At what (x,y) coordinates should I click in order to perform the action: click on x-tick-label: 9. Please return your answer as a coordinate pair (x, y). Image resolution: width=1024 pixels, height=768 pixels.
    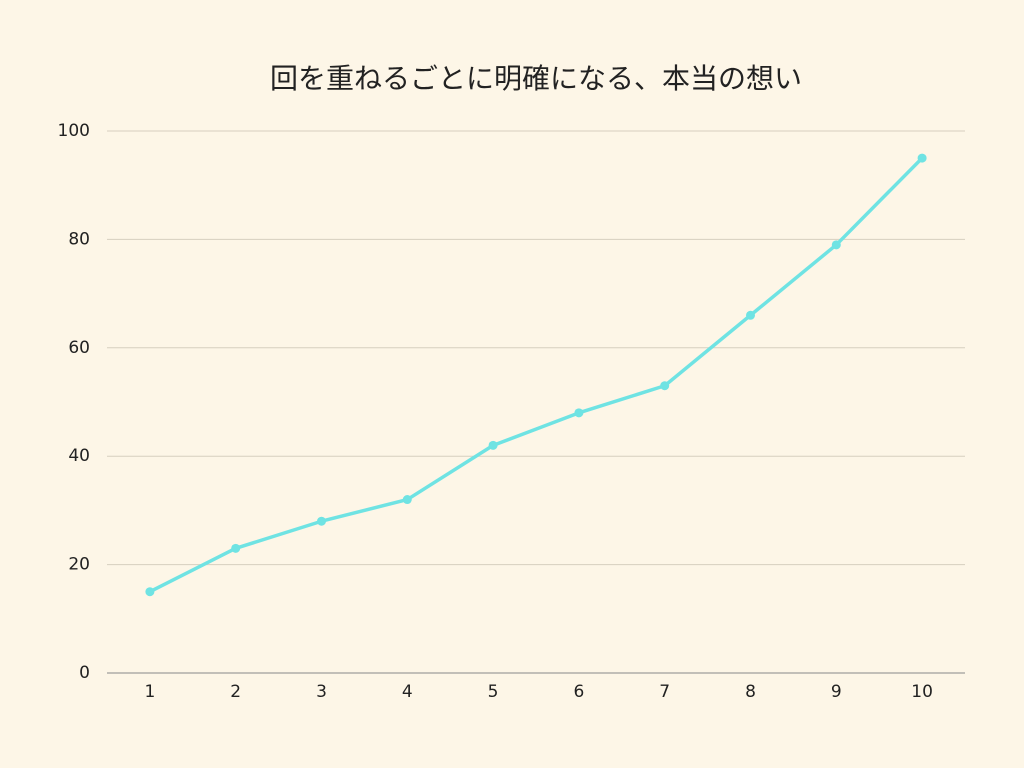
    Looking at the image, I should click on (836, 692).